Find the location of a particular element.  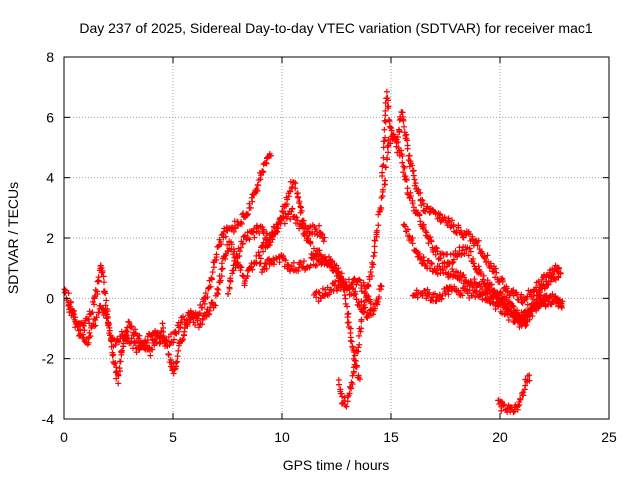

series-track-i is located at coordinates (487, 305).